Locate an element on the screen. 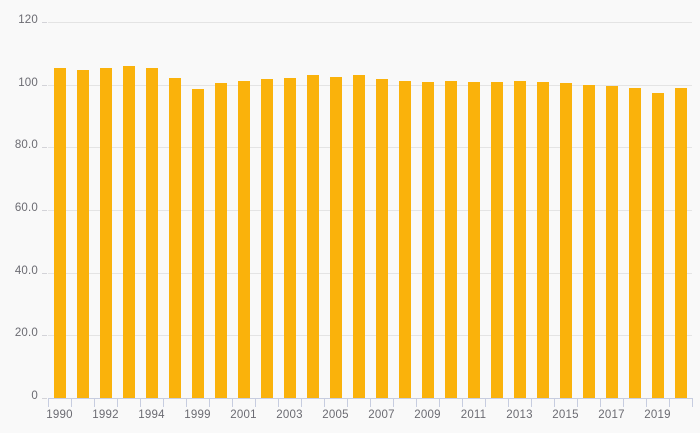 Image resolution: width=700 pixels, height=433 pixels. x-axis-tick-label: 2001 is located at coordinates (243, 415).